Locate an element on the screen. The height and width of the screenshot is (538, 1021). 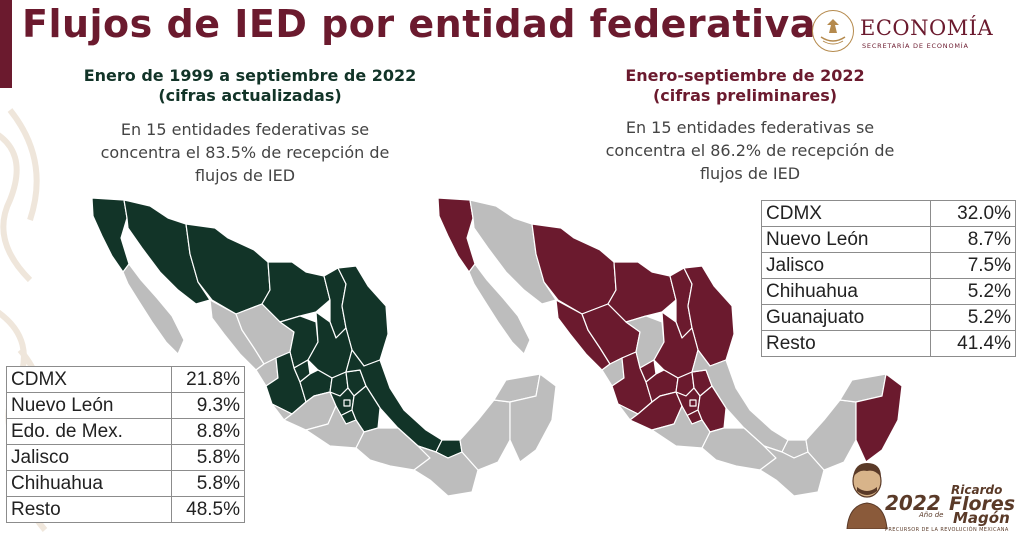
table-row: CDMX 21.8% is located at coordinates (125, 379).